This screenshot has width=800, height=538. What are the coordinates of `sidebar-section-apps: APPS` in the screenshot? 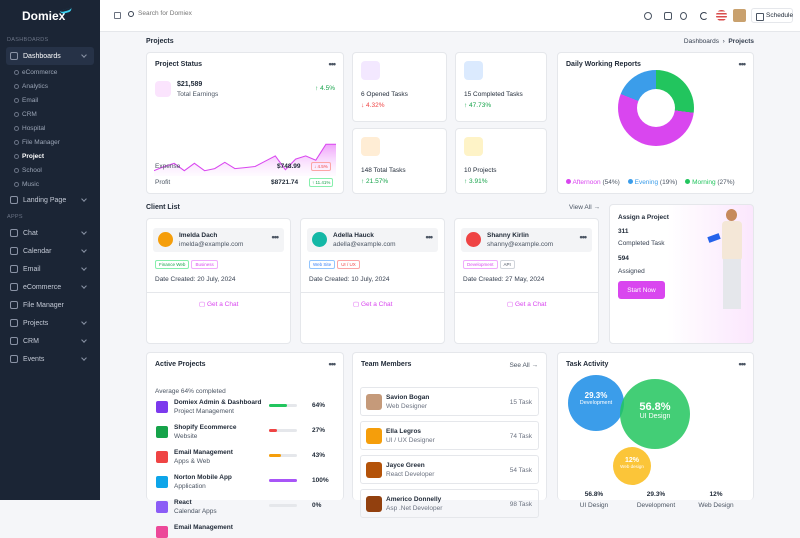 It's located at (15, 216).